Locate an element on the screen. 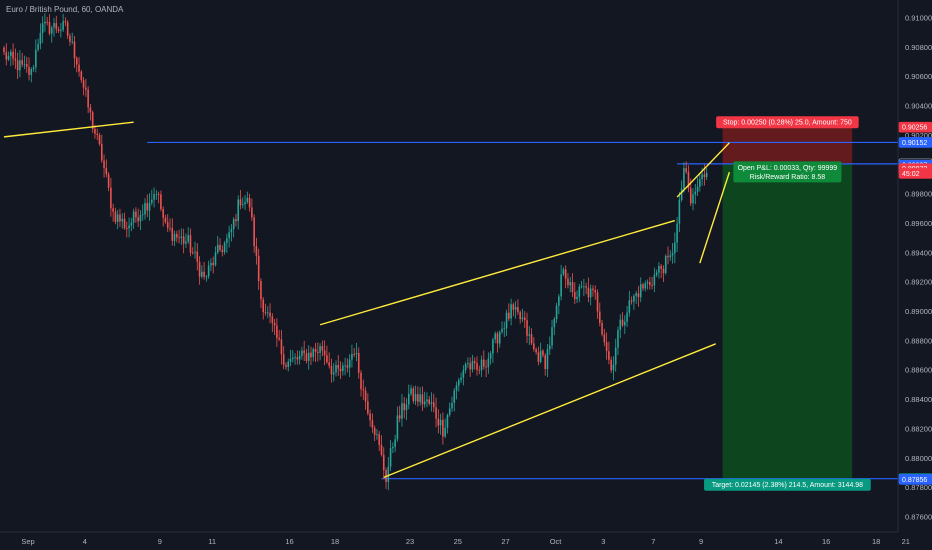 This screenshot has width=932, height=550. time-tick-label: 16 is located at coordinates (826, 541).